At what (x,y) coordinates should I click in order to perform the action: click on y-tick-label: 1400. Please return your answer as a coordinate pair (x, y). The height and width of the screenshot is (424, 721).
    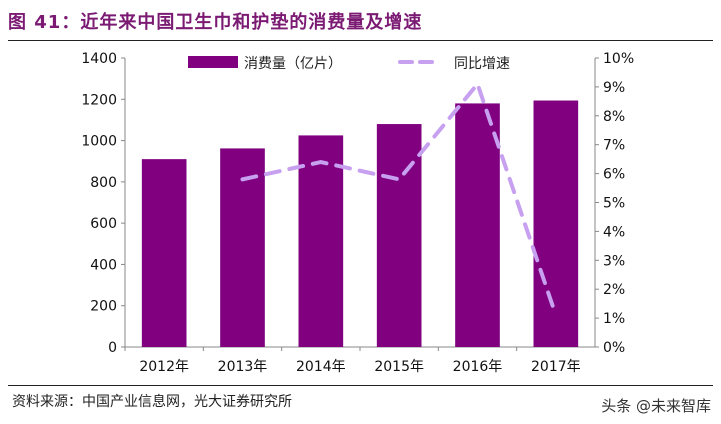
    Looking at the image, I should click on (99, 59).